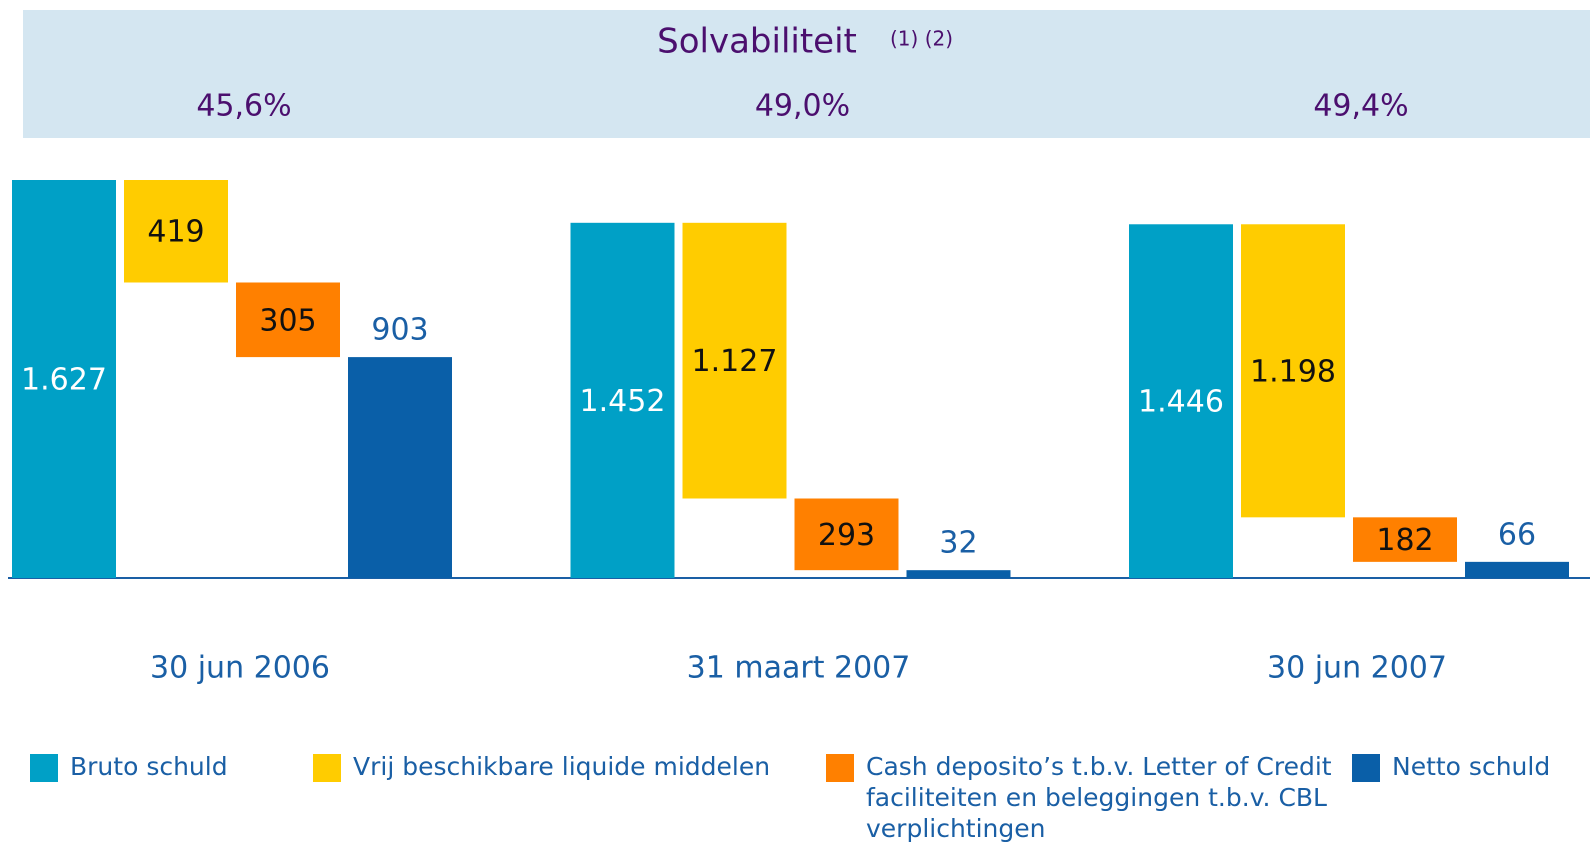 The image size is (1590, 856). What do you see at coordinates (802, 106) in the screenshot?
I see `solvency-label: 49,0%` at bounding box center [802, 106].